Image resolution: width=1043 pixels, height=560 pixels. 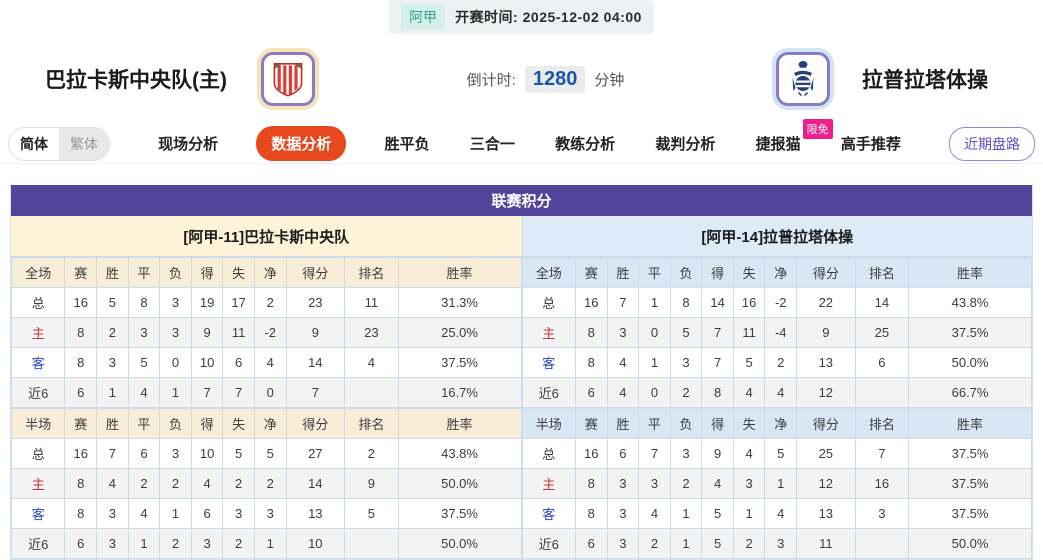 What do you see at coordinates (521, 17) in the screenshot?
I see `match-info-pill: 阿甲 开赛时间: 2025-12-02 04:00` at bounding box center [521, 17].